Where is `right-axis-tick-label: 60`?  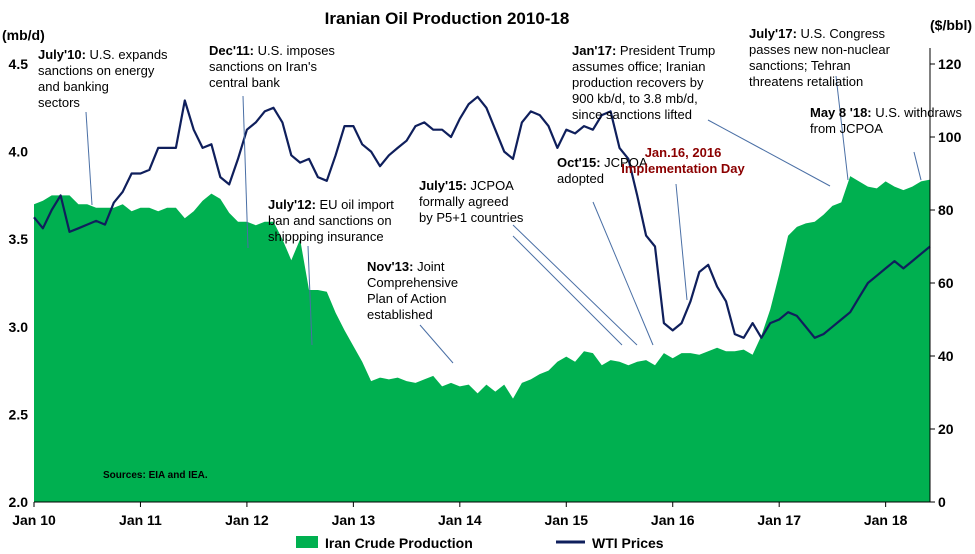 right-axis-tick-label: 60 is located at coordinates (946, 283).